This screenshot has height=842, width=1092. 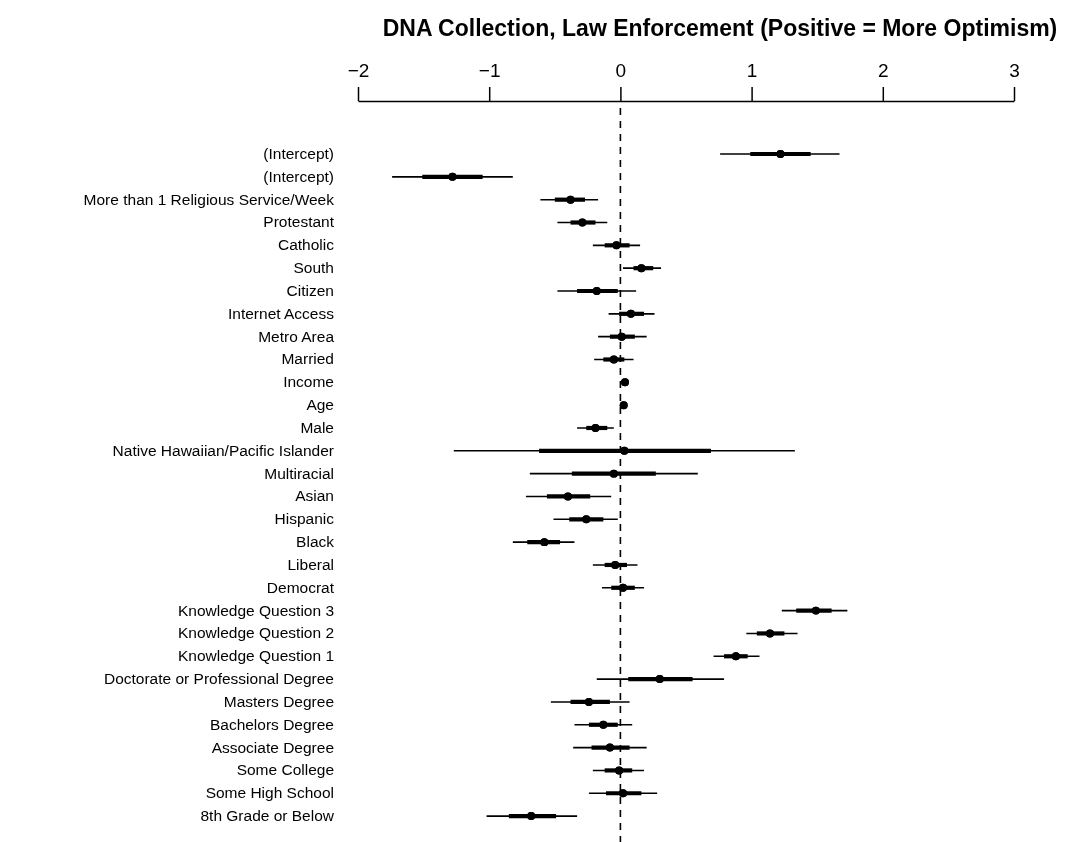 What do you see at coordinates (218, 679) in the screenshot?
I see `y-tick-label: Doctorate or Professional Degree` at bounding box center [218, 679].